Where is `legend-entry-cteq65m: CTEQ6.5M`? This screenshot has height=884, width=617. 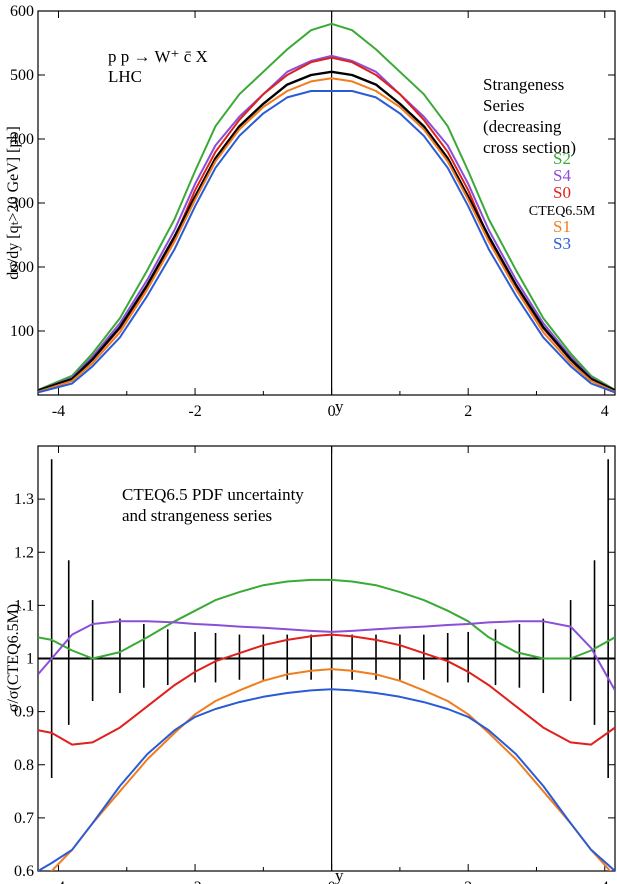 legend-entry-cteq65m: CTEQ6.5M is located at coordinates (562, 211).